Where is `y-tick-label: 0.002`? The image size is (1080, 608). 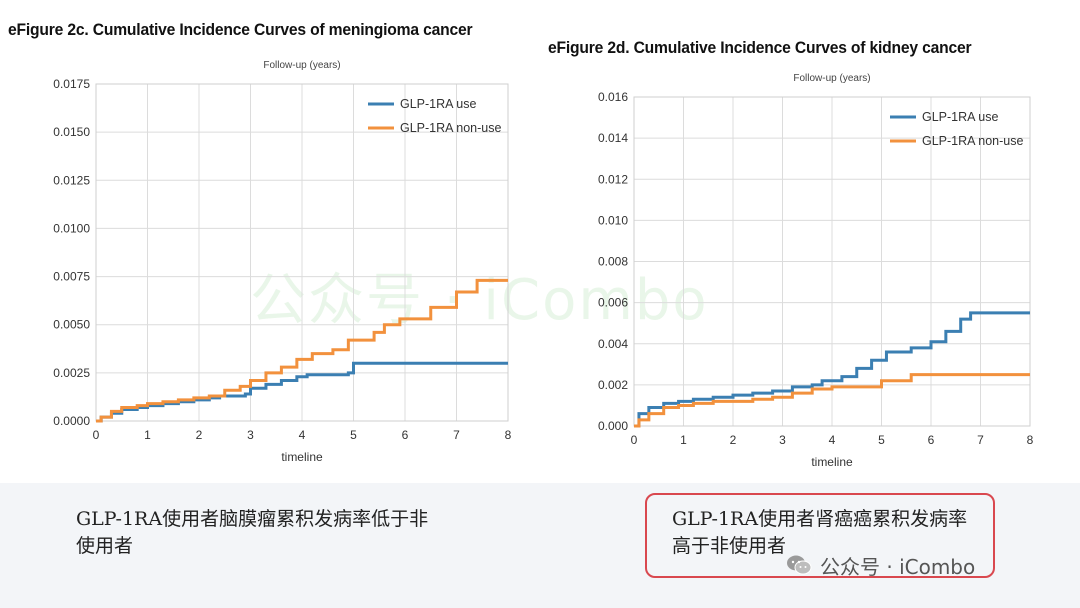
y-tick-label: 0.002 is located at coordinates (613, 385).